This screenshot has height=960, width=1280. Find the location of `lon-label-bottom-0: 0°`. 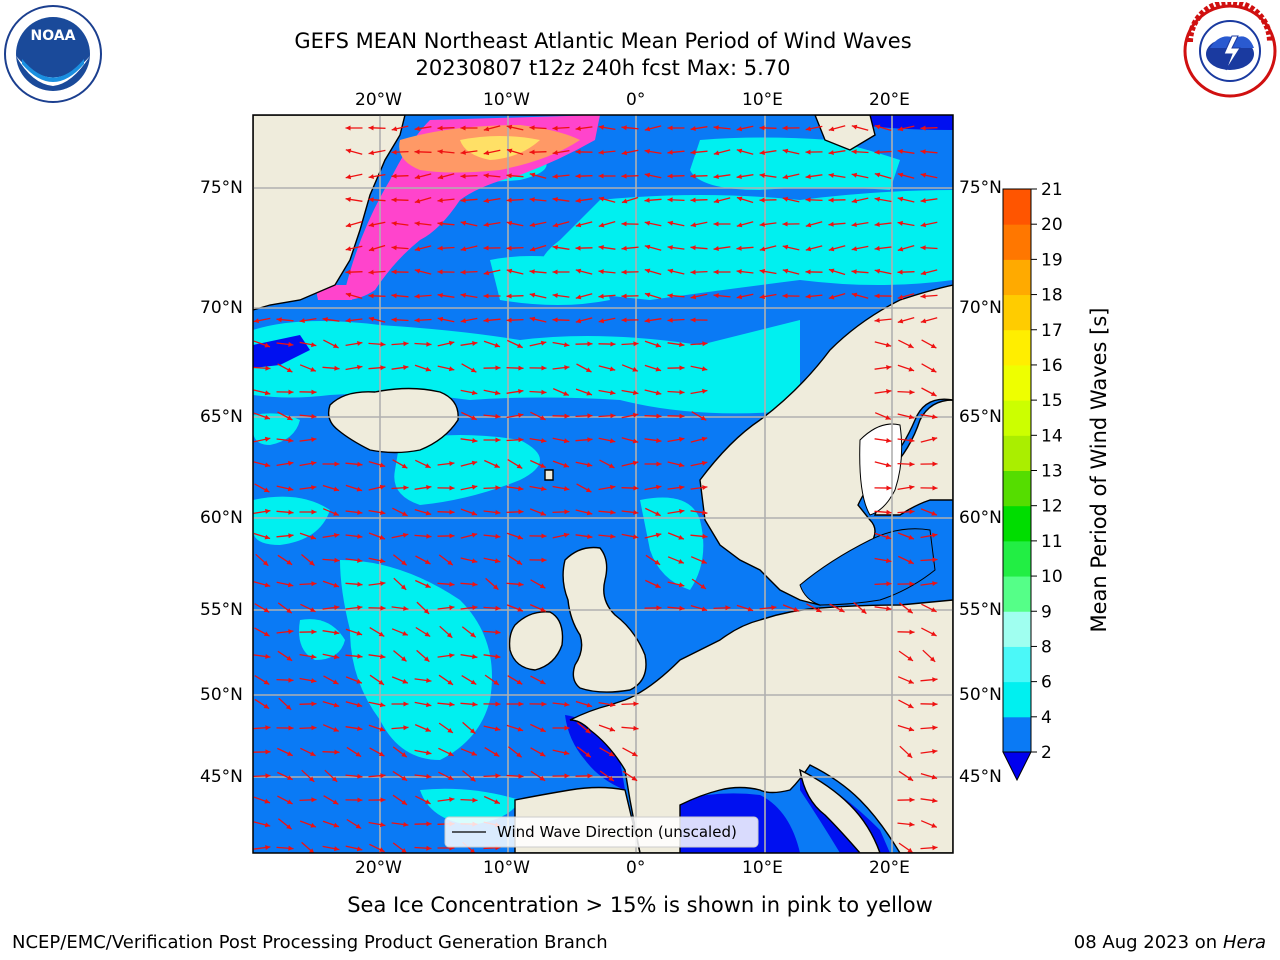

lon-label-bottom-0: 0° is located at coordinates (636, 868).